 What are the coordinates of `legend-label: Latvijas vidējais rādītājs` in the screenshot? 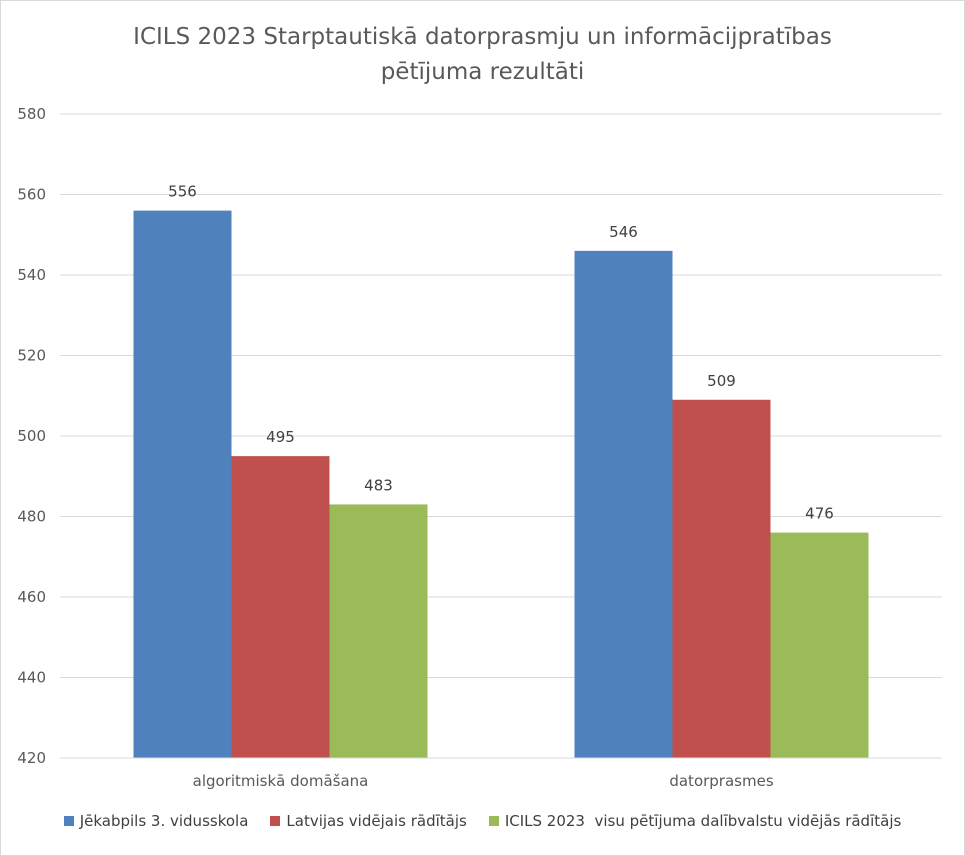 It's located at (376, 821).